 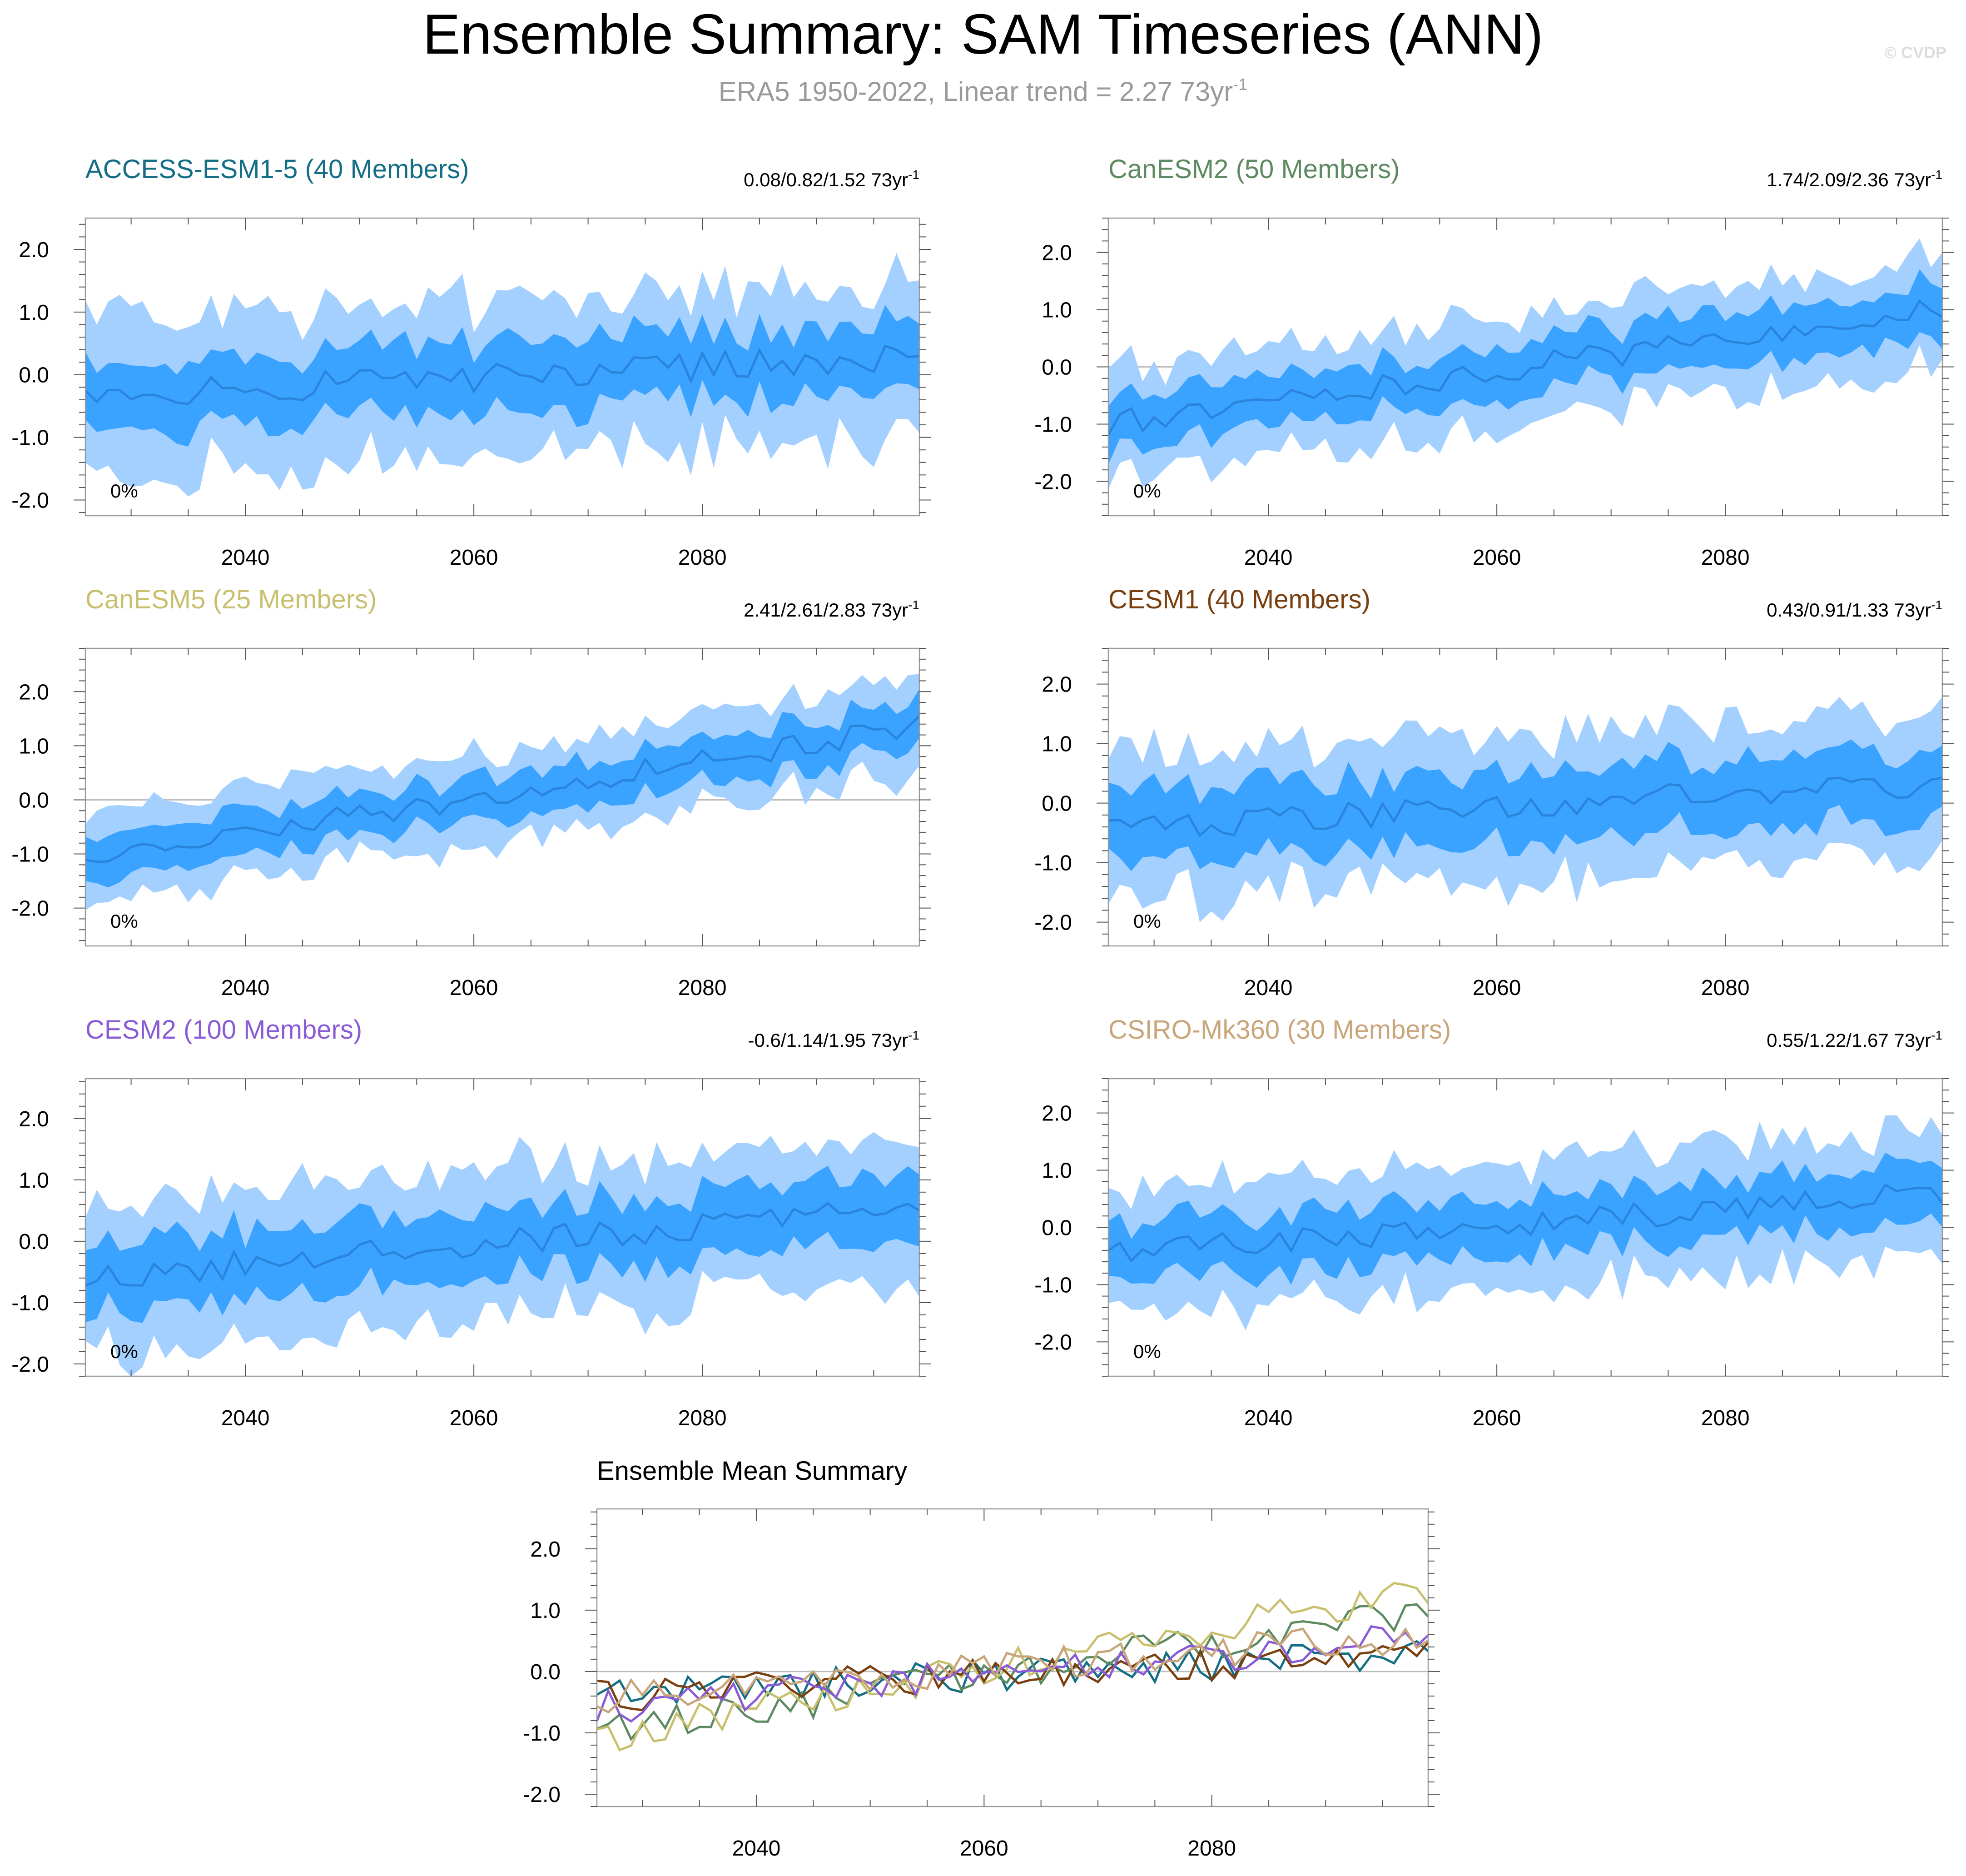 I want to click on trend-text: 0.08/0.82/1.52 73yr, so click(x=826, y=179).